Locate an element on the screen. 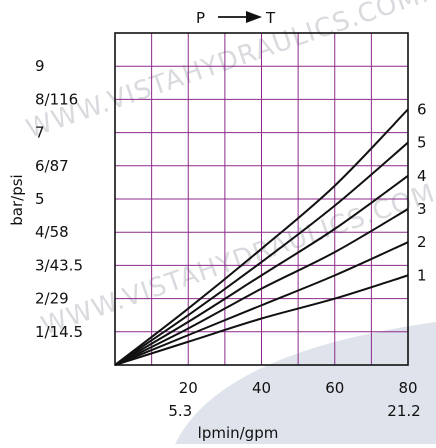 This screenshot has height=448, width=436. series-label: 1 is located at coordinates (422, 275).